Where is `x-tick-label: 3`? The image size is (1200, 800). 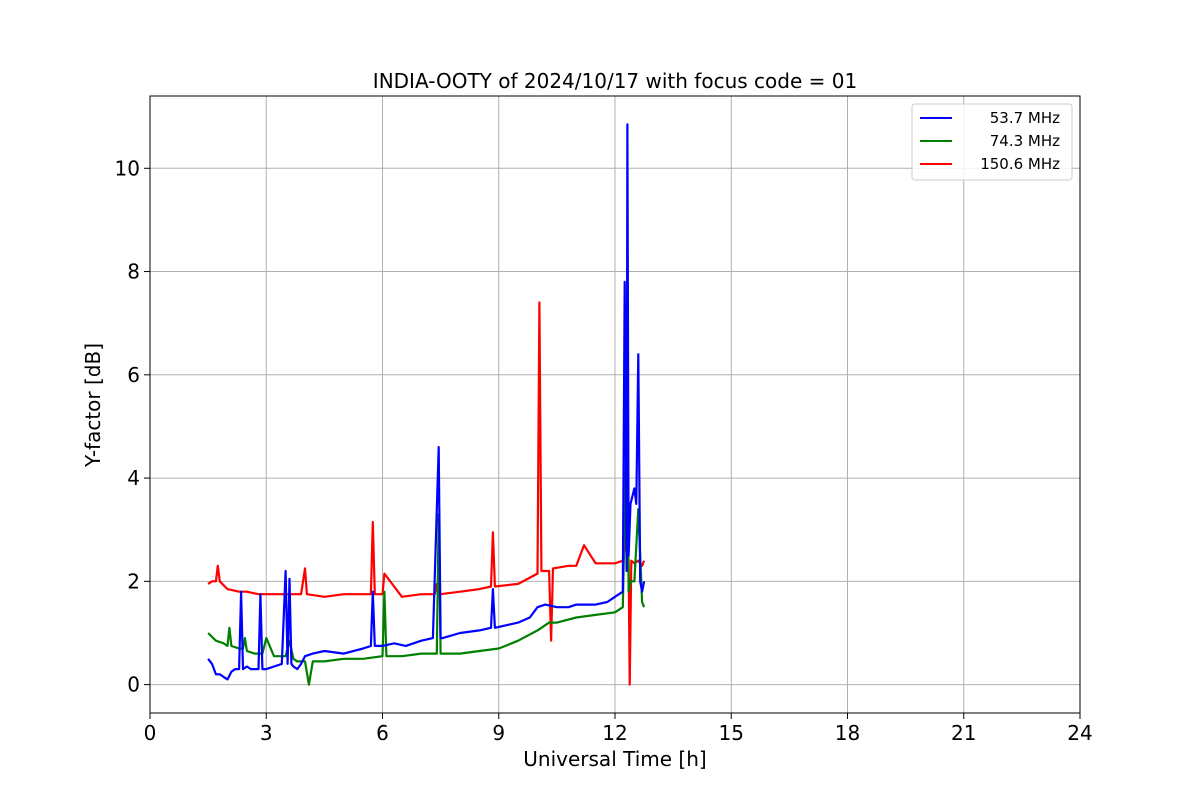
x-tick-label: 3 is located at coordinates (266, 733).